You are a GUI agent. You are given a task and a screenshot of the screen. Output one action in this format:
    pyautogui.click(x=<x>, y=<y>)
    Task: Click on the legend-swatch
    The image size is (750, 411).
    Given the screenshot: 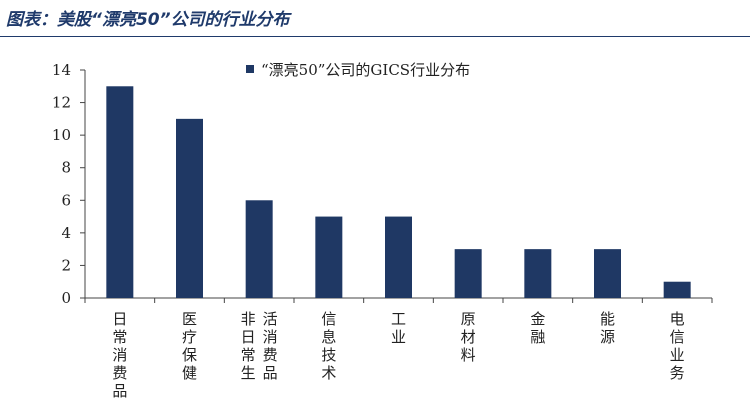 What is the action you would take?
    pyautogui.click(x=250, y=69)
    